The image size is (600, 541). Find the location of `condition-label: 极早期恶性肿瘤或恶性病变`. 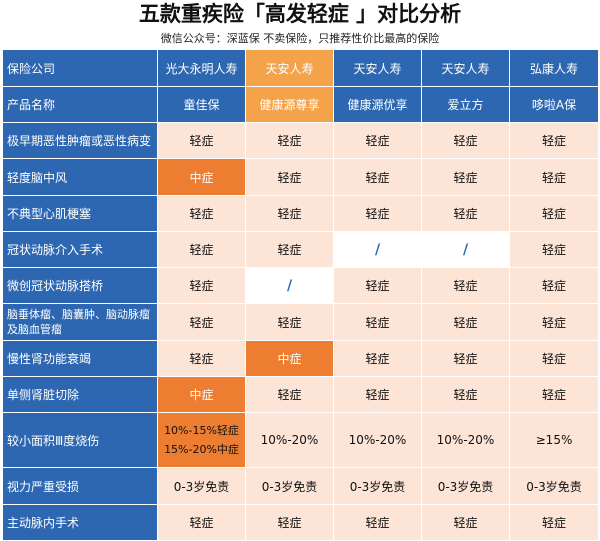

condition-label: 极早期恶性肿瘤或恶性病变 is located at coordinates (80, 140).